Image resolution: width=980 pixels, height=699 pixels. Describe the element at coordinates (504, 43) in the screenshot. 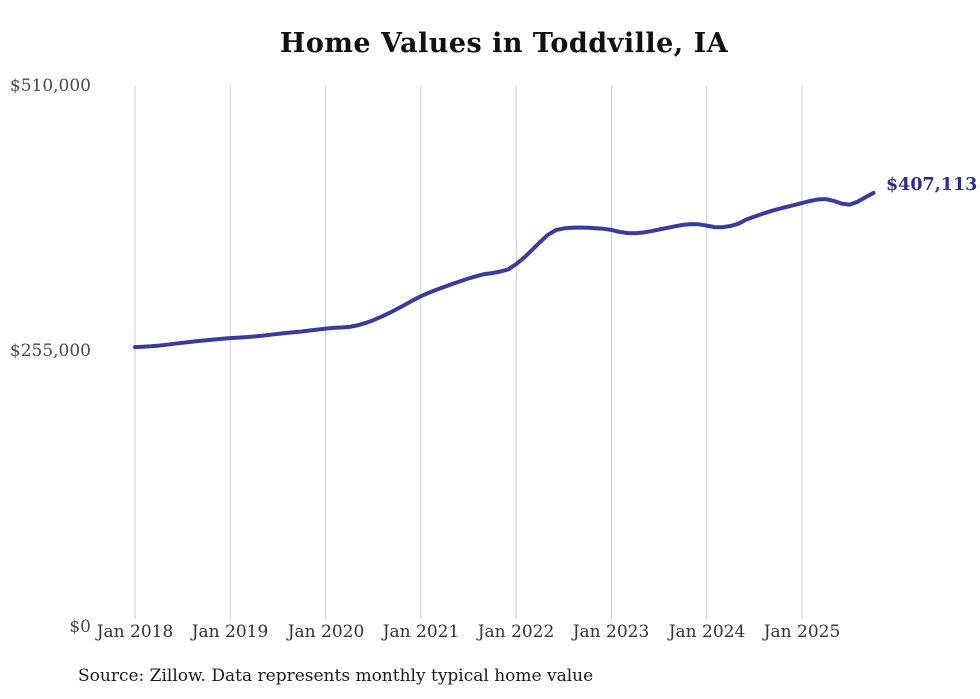

I see `chart-title: Home Values in Toddville, IA` at that location.